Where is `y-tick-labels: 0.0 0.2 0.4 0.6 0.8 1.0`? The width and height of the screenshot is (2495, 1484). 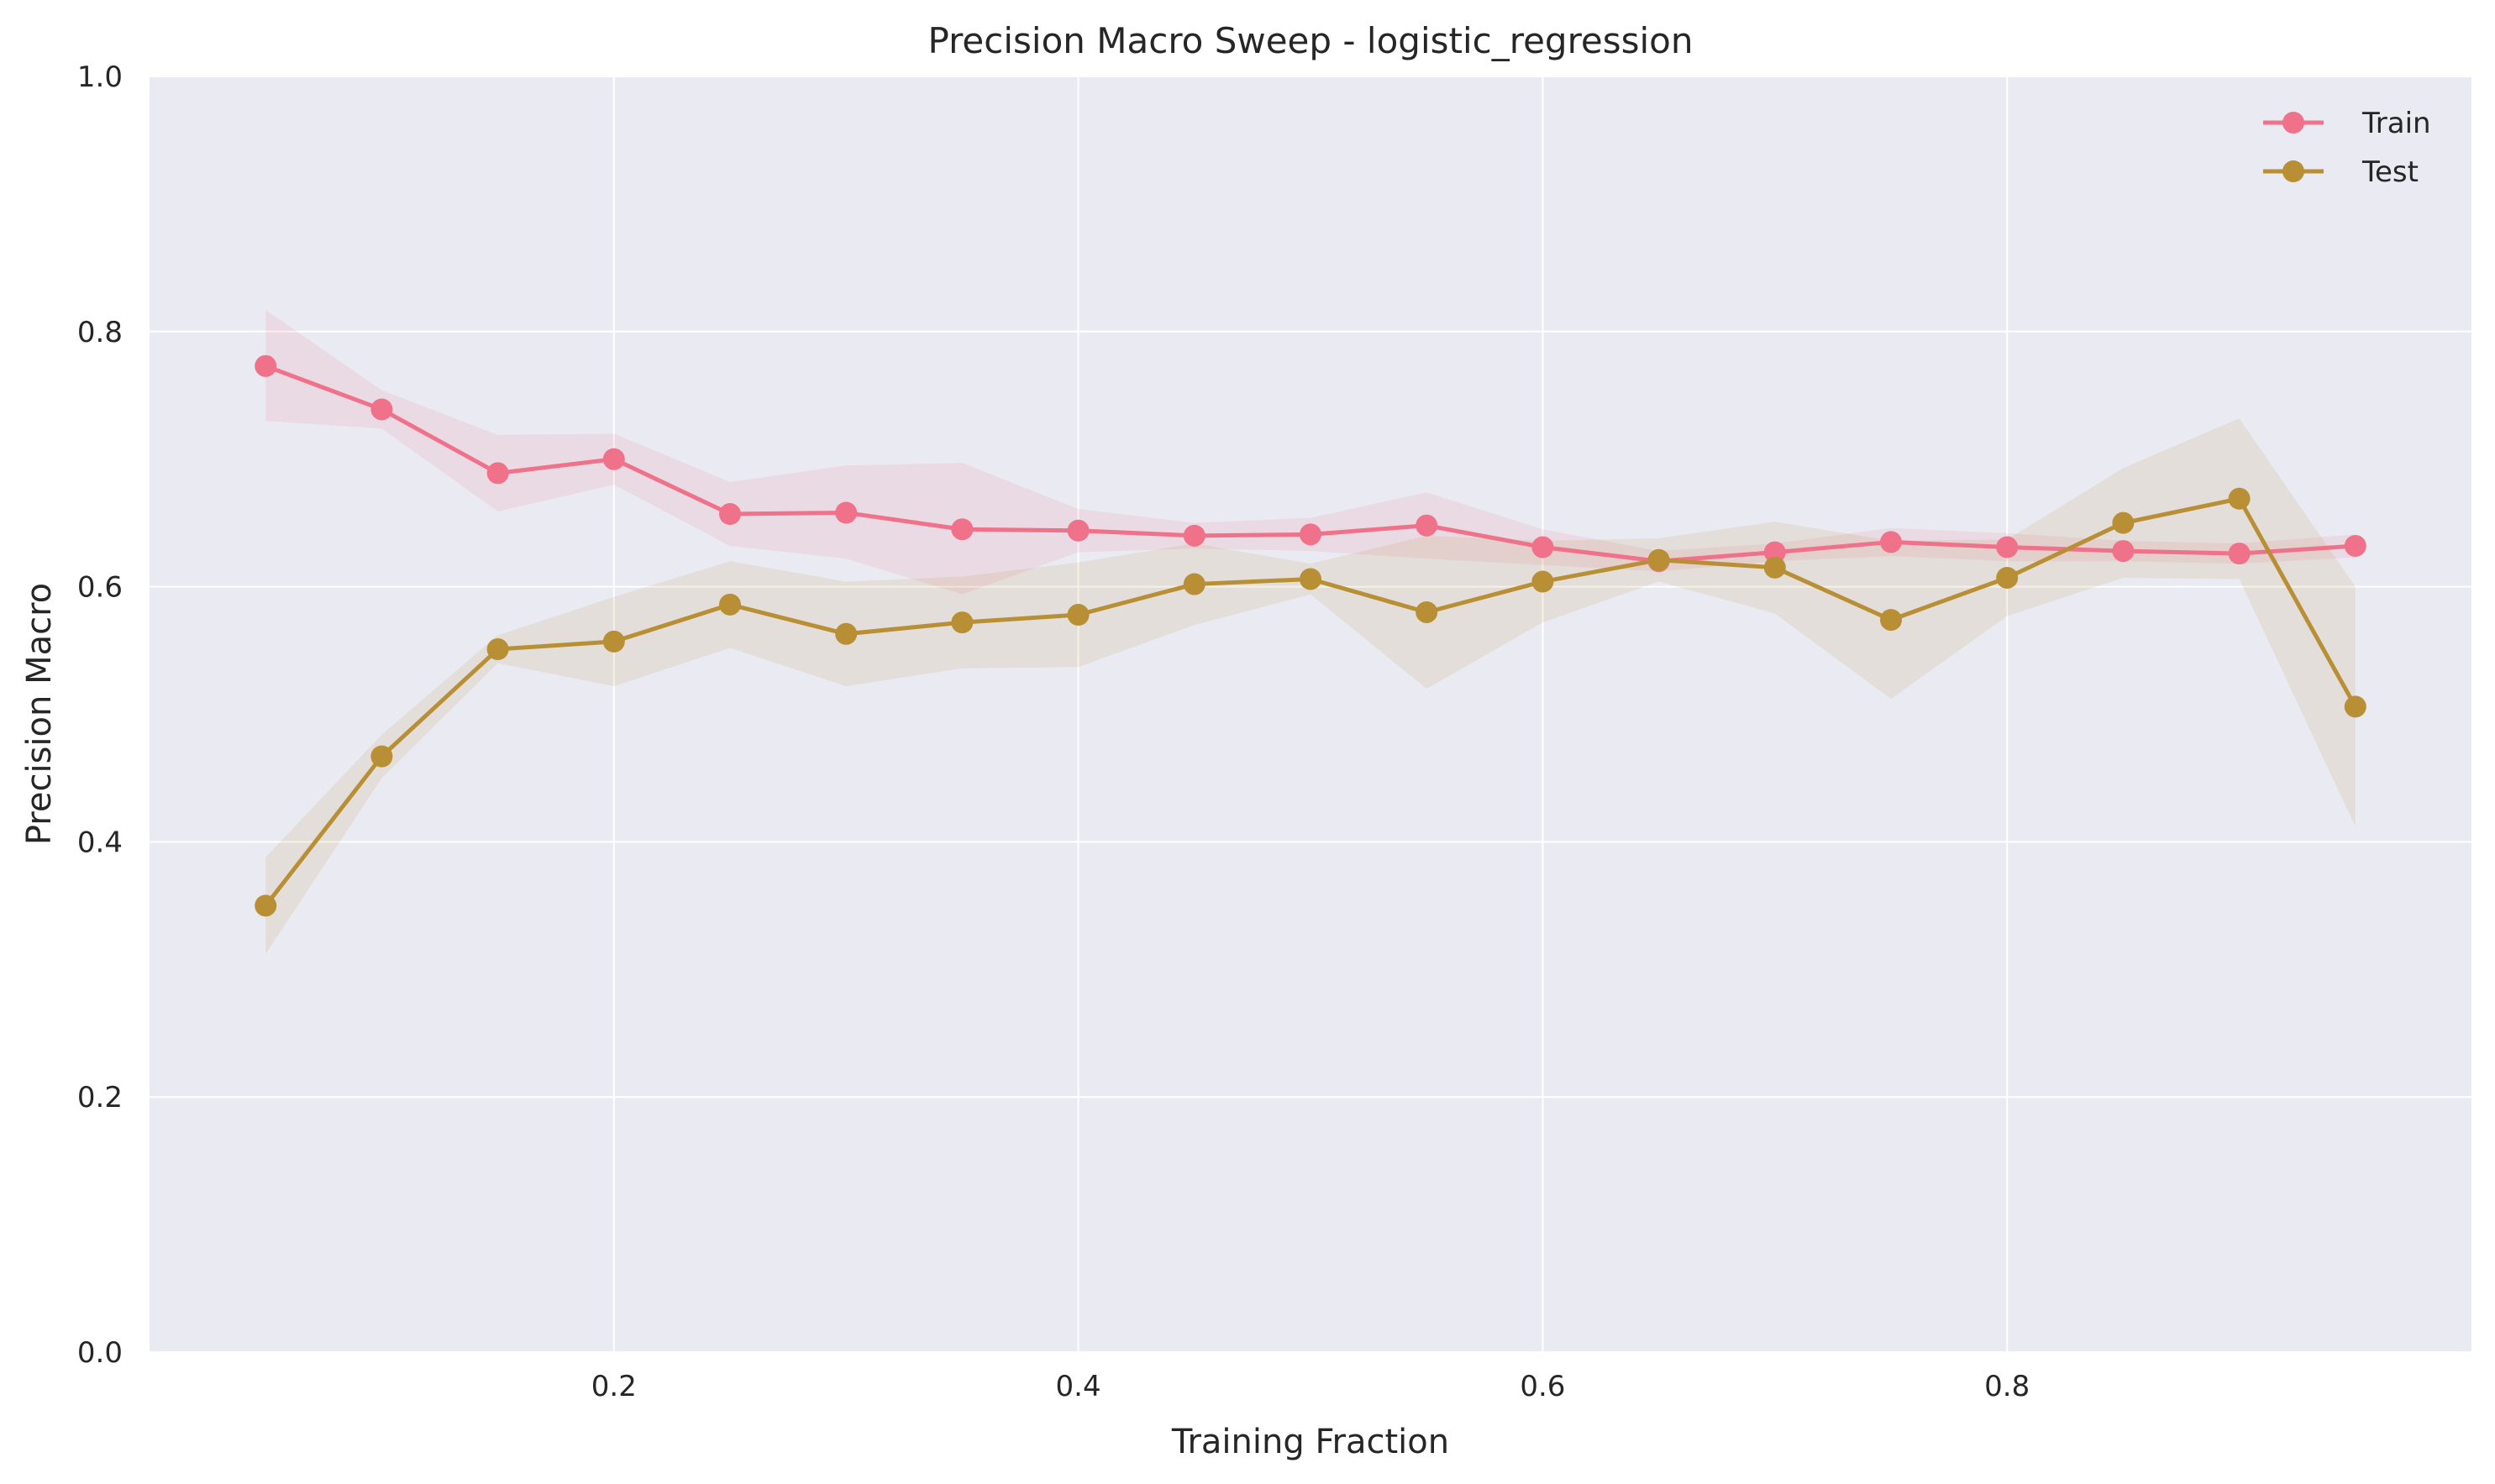
y-tick-labels: 0.0 0.2 0.4 0.6 0.8 1.0 is located at coordinates (100, 715).